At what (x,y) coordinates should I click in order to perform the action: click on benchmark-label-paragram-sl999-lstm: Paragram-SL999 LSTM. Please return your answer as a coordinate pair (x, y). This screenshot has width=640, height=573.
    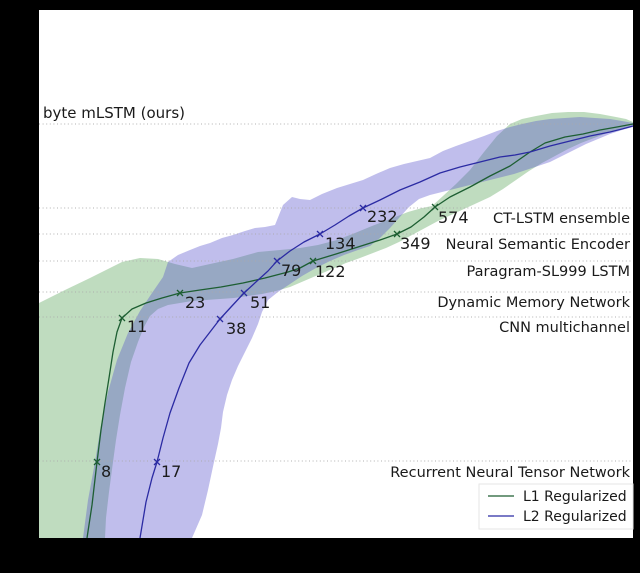
    Looking at the image, I should click on (548, 272).